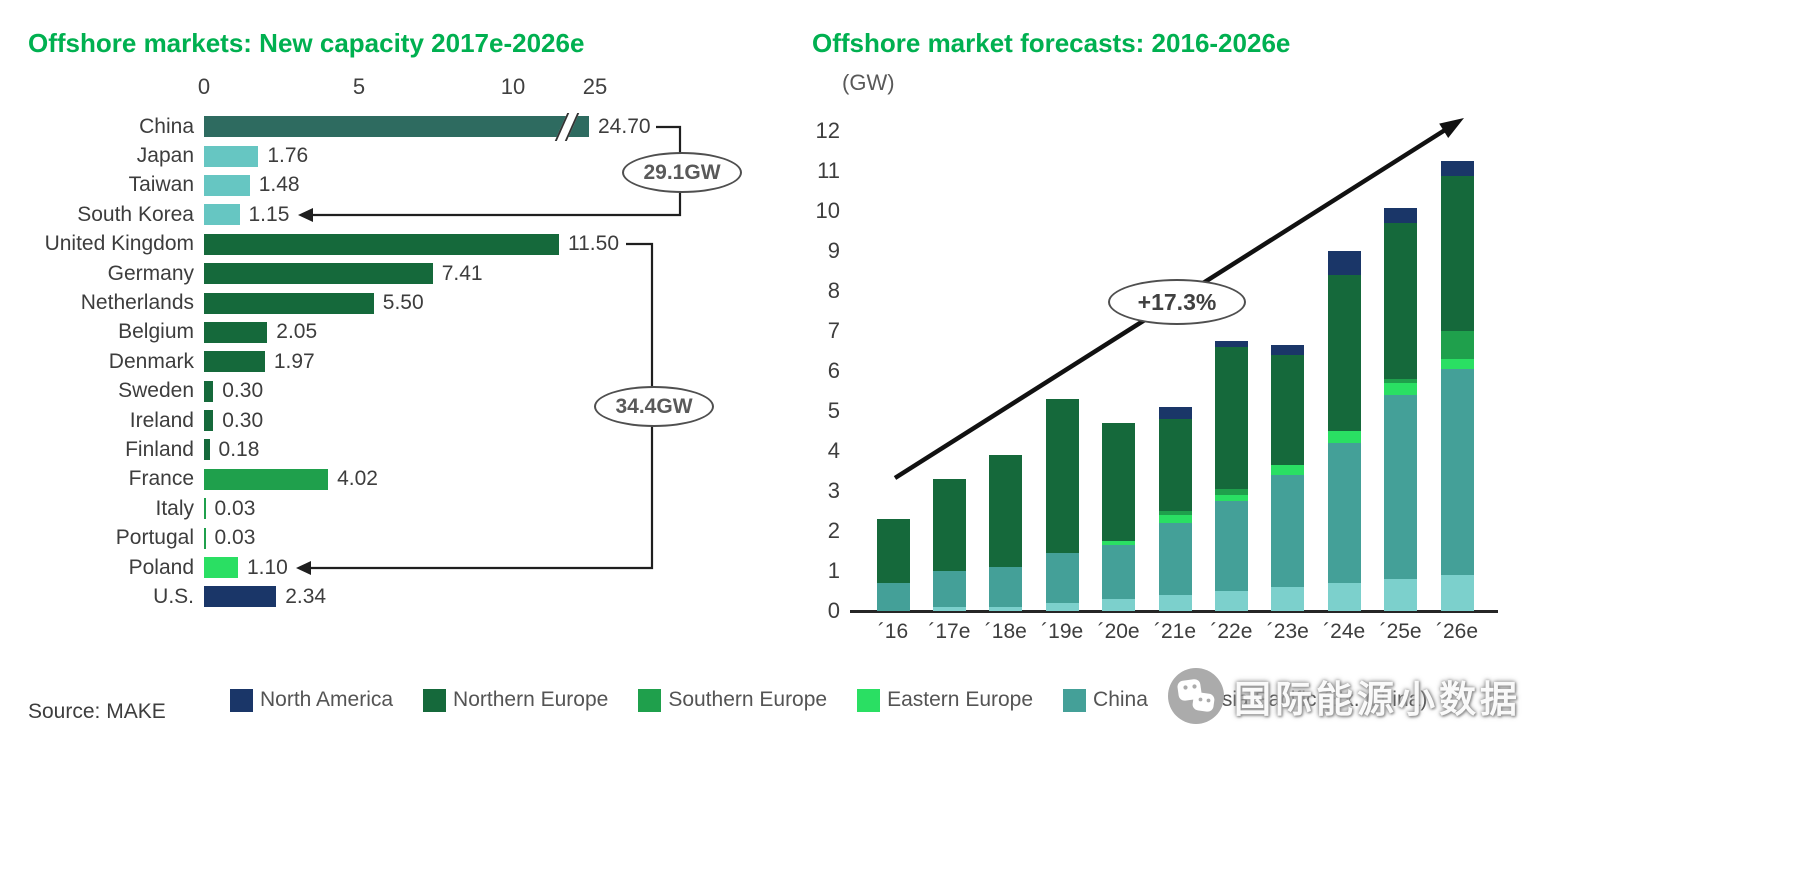 This screenshot has height=892, width=1810. Describe the element at coordinates (833, 450) in the screenshot. I see `y-axis-tick-label: 4` at that location.